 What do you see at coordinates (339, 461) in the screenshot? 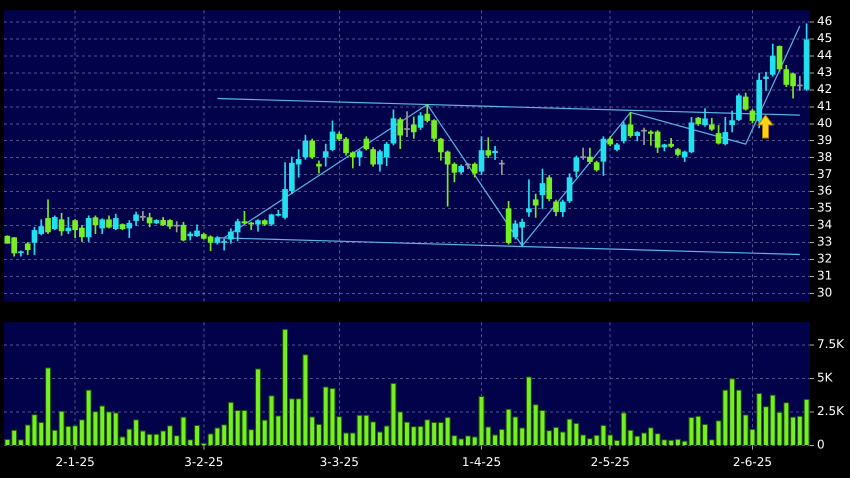
I see `x-tick-label: 3-3-25` at bounding box center [339, 461].